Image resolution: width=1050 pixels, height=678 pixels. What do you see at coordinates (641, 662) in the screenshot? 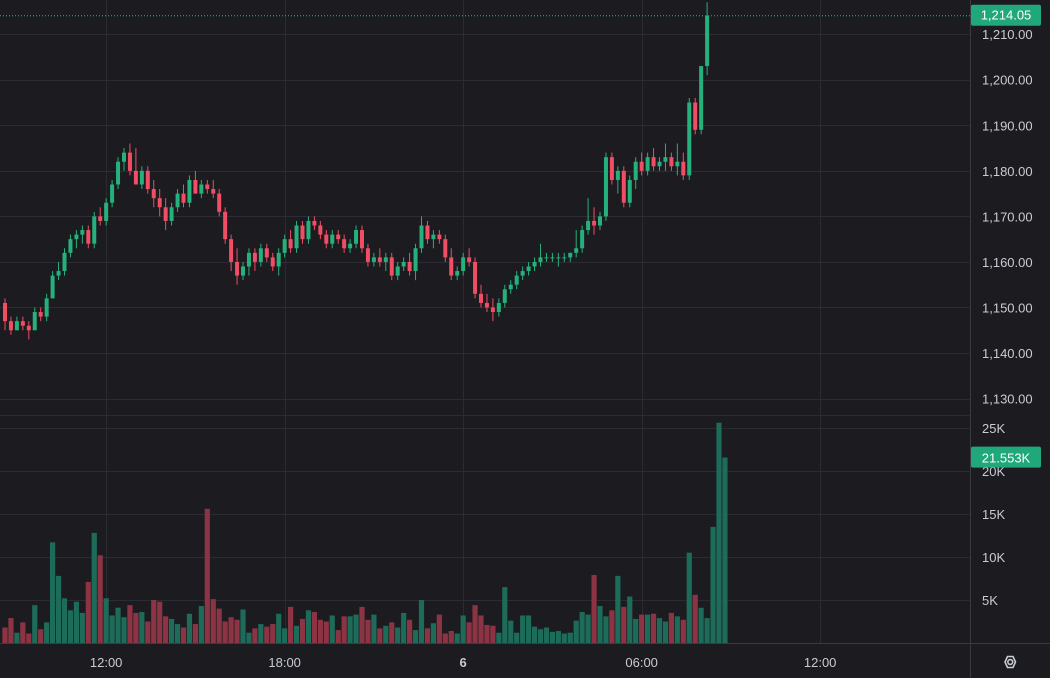
I see `time-tick-label: 06:00` at bounding box center [641, 662].